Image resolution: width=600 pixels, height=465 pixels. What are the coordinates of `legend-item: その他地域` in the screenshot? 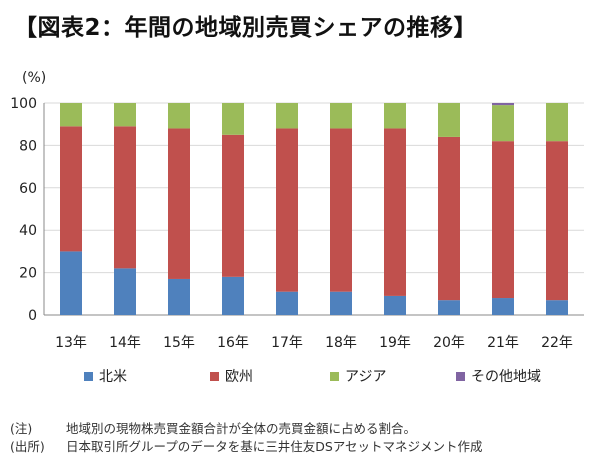 It's located at (498, 376).